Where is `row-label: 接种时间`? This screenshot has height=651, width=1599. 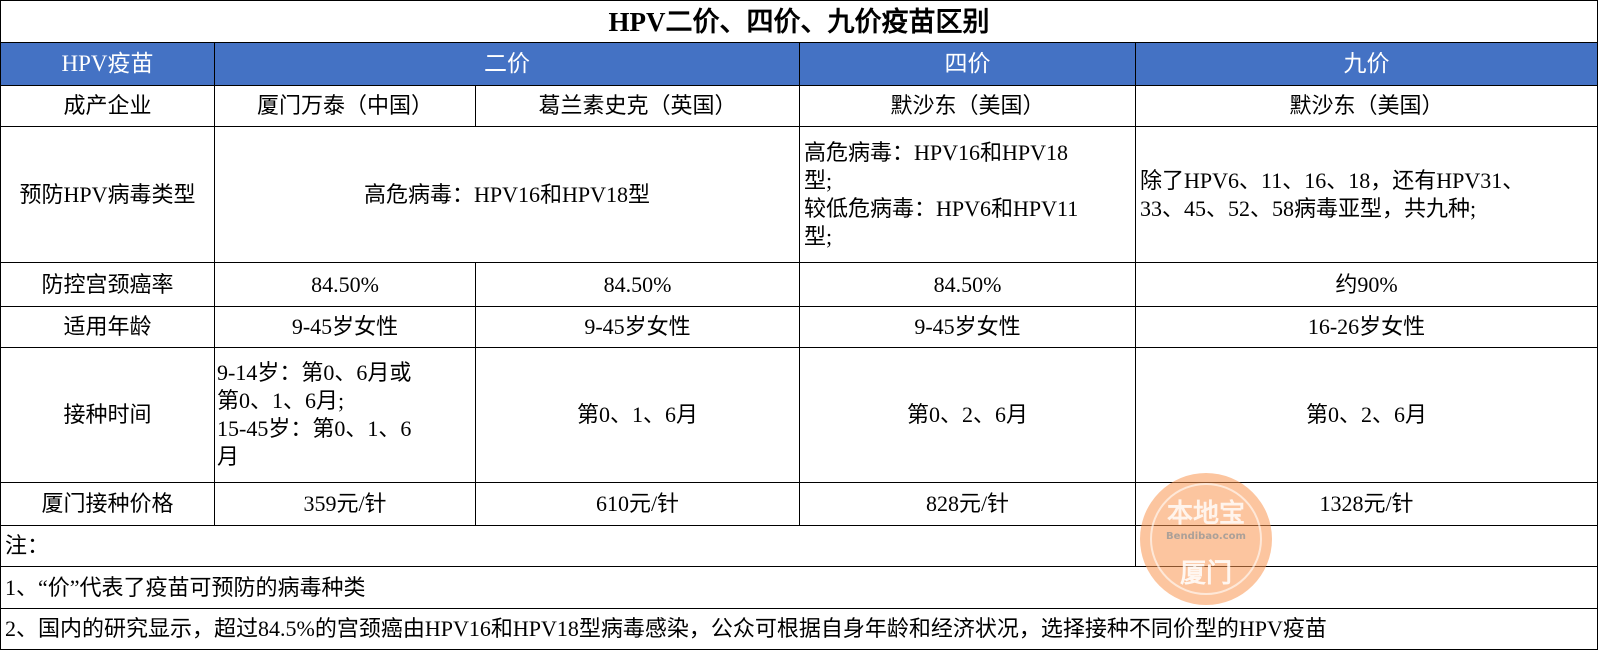
row-label: 接种时间 is located at coordinates (107, 415).